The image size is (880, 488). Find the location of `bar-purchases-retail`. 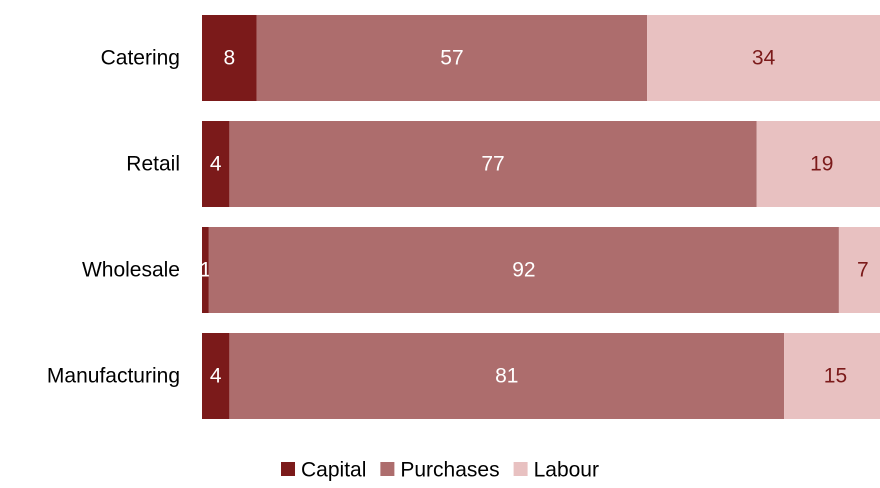

bar-purchases-retail is located at coordinates (493, 164).